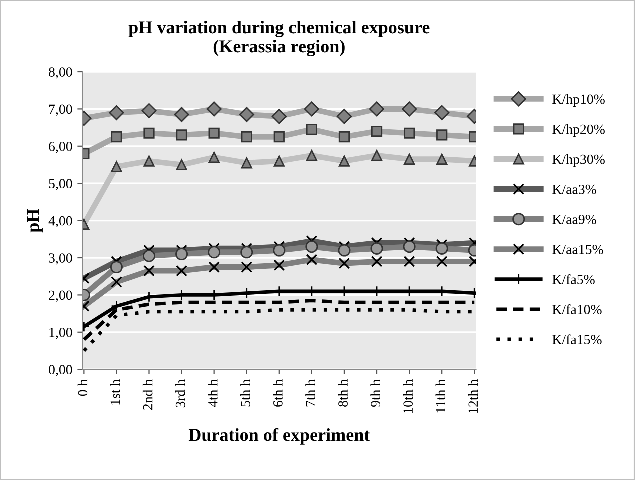  What do you see at coordinates (343, 393) in the screenshot?
I see `x-tick-label: 8th h` at bounding box center [343, 393].